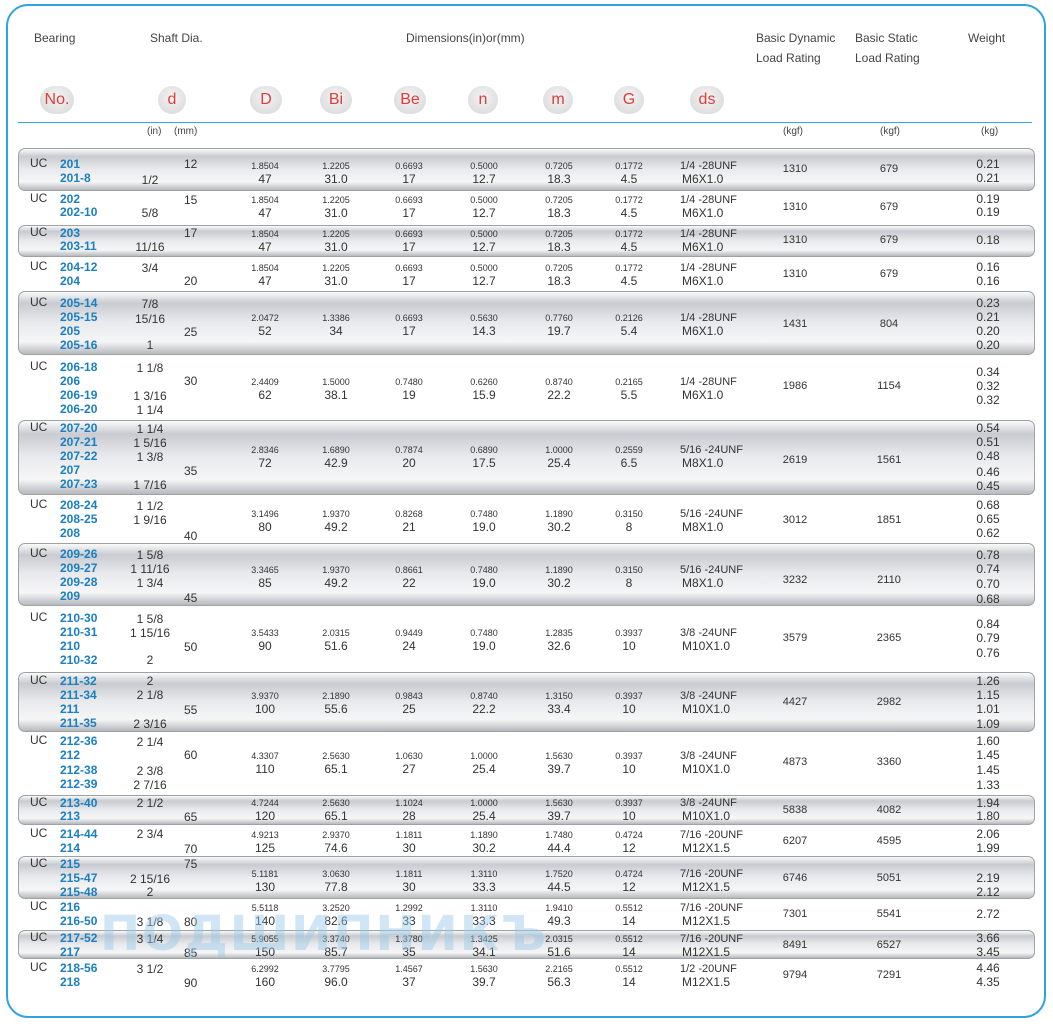 The height and width of the screenshot is (1028, 1053). What do you see at coordinates (484, 709) in the screenshot?
I see `dim-n-mm: 22.2` at bounding box center [484, 709].